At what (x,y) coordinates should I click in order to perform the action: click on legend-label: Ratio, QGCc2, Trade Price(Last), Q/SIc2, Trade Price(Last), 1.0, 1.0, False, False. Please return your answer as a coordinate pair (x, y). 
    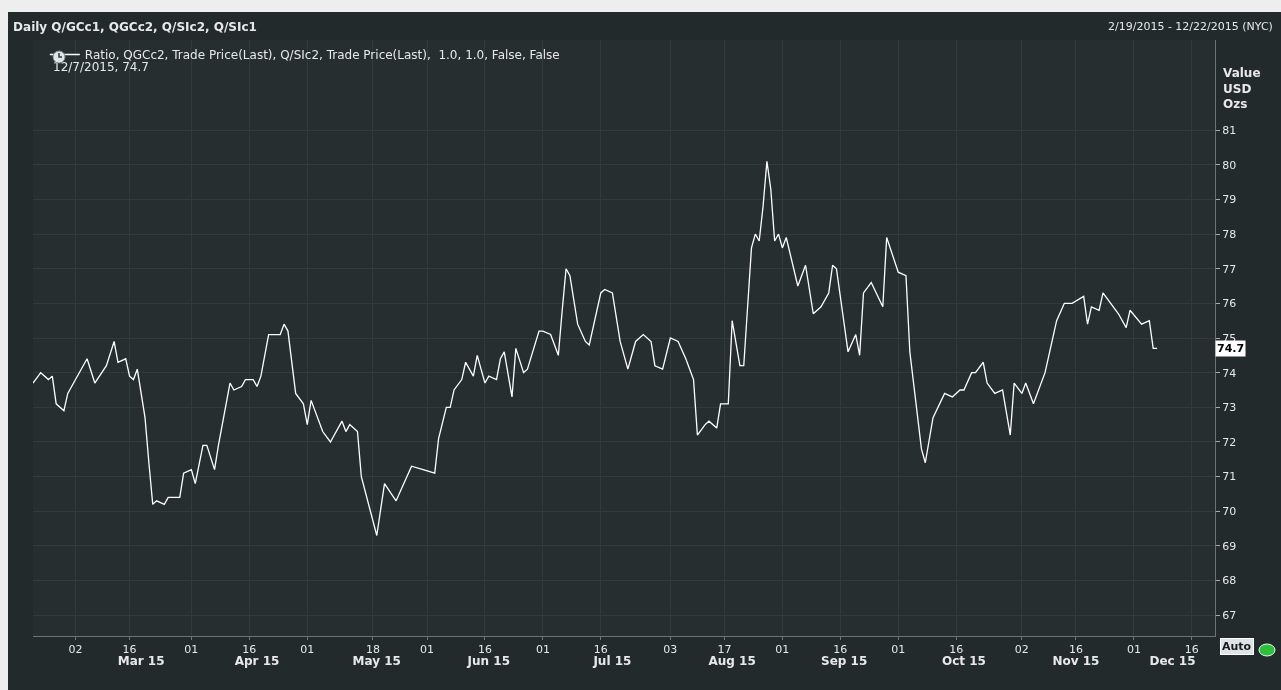
    Looking at the image, I should click on (322, 55).